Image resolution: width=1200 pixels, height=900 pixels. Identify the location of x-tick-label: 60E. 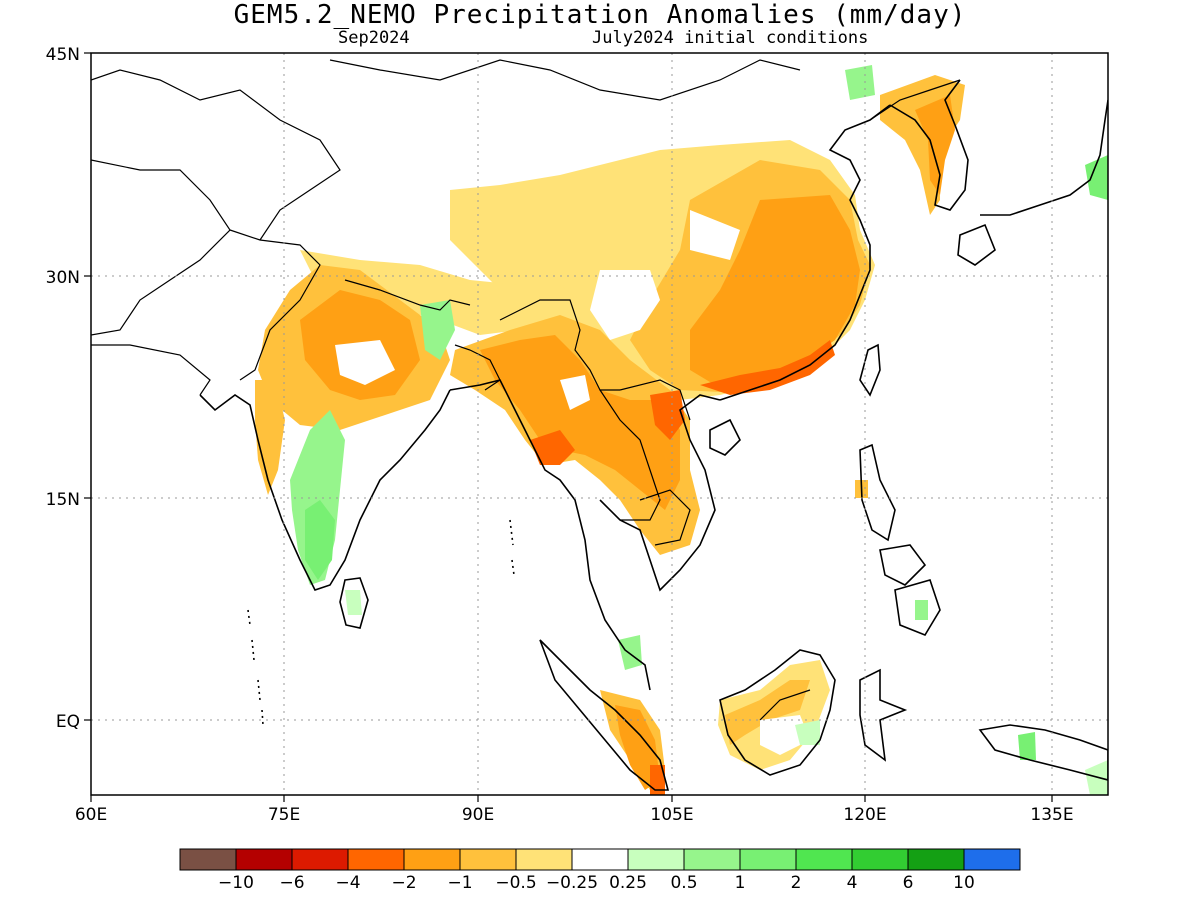
(91, 815).